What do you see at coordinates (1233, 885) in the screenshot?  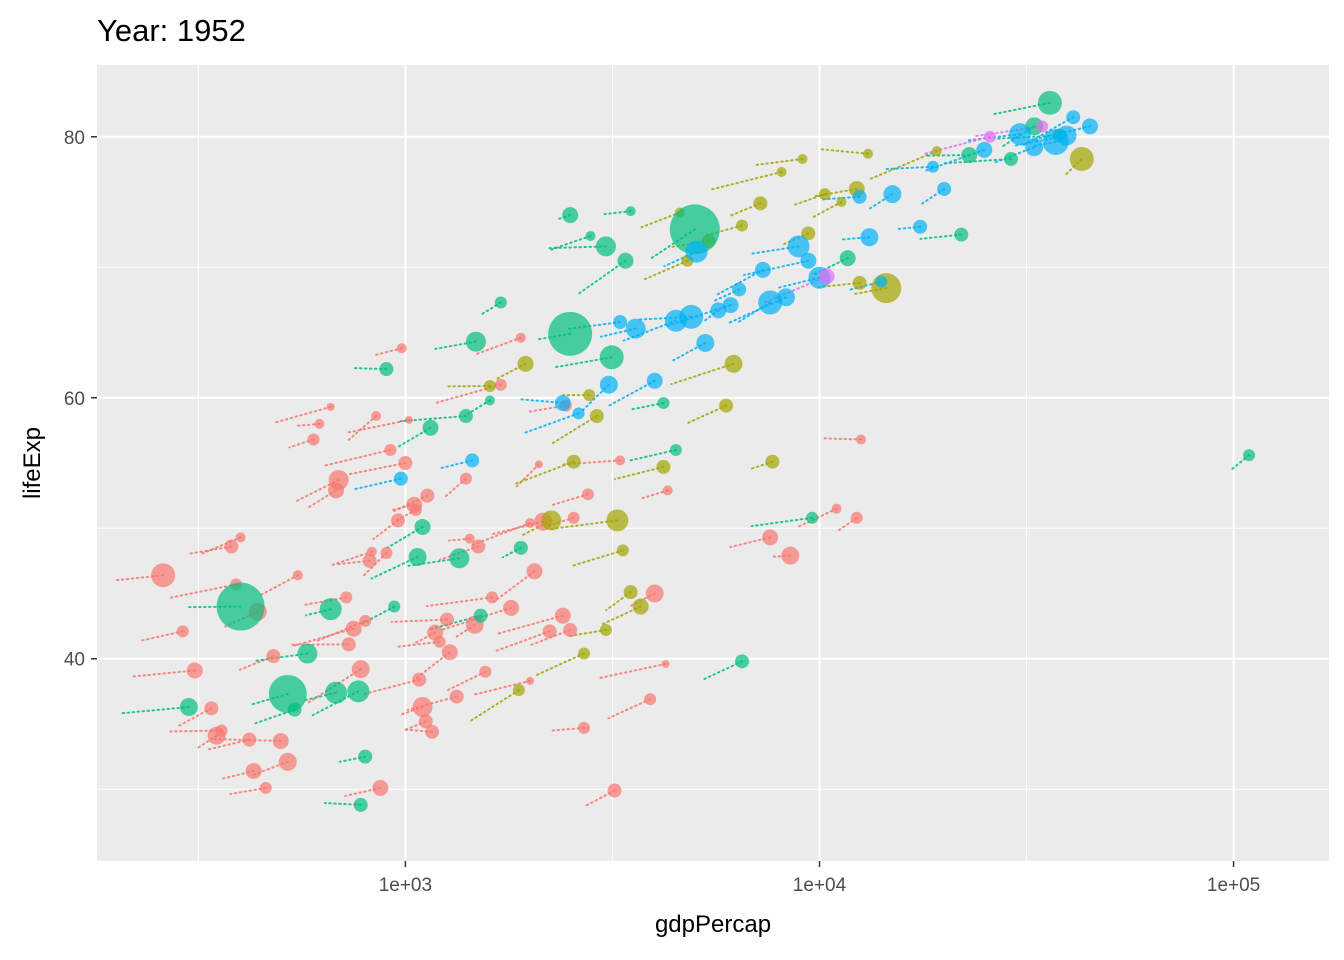 I see `x-tick-label: 1e+05` at bounding box center [1233, 885].